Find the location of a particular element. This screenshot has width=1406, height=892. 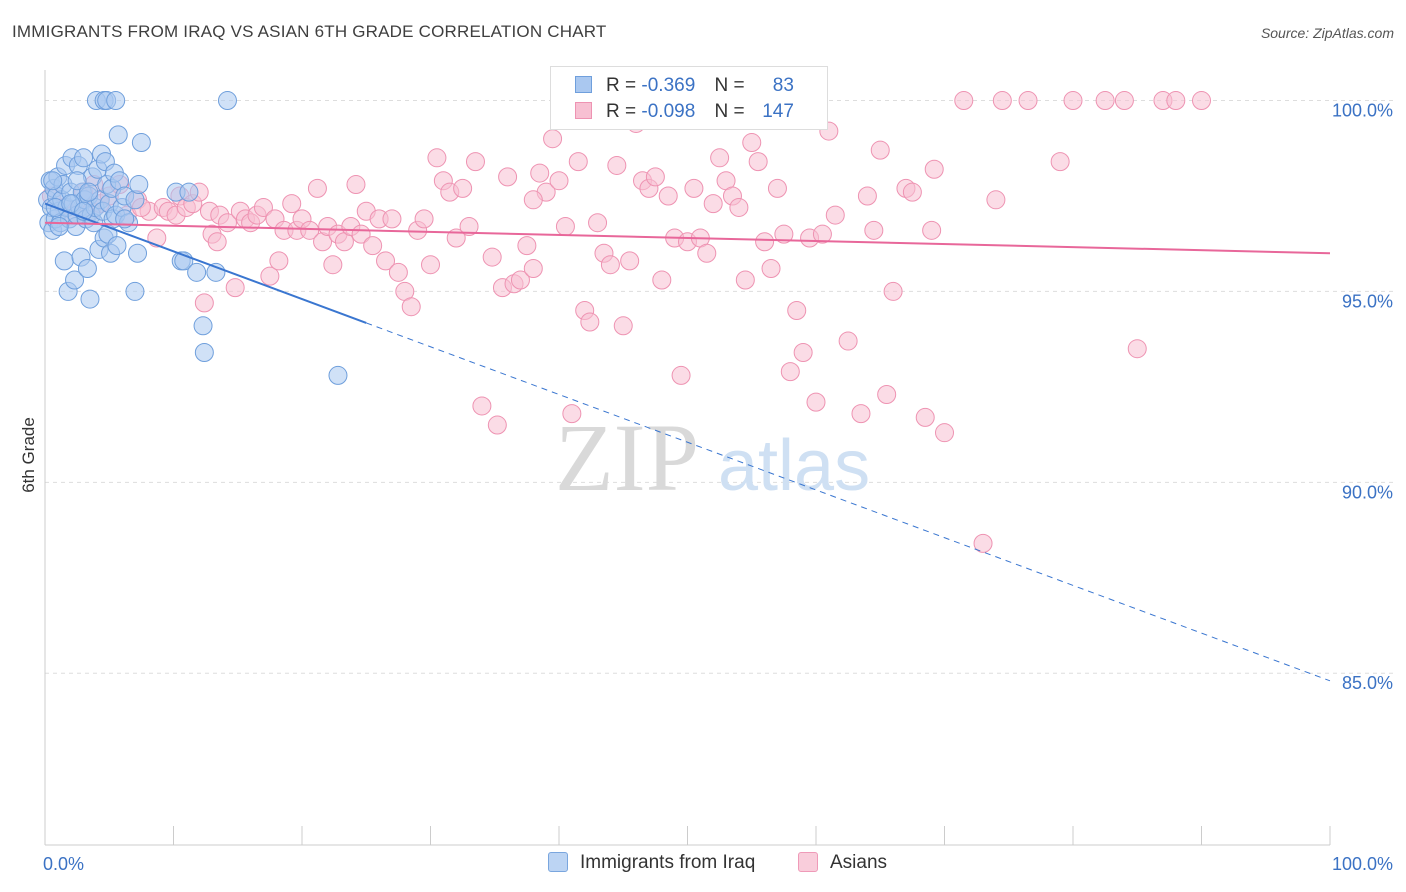

legend-swatch-asian-bottom is located at coordinates (808, 862).